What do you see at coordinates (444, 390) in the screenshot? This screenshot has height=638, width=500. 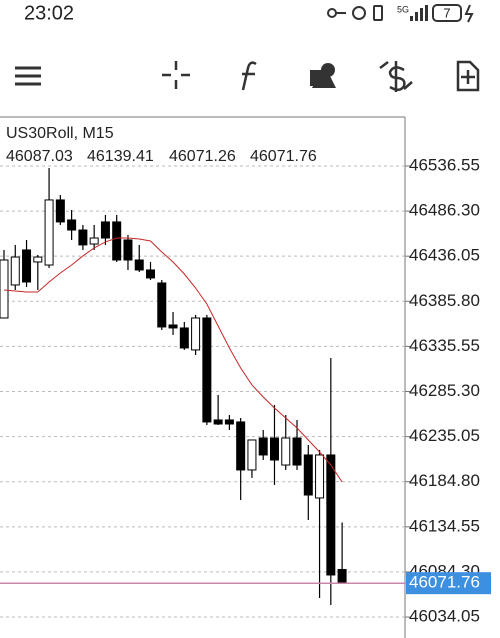 I see `y-tick-label: 46285.30` at bounding box center [444, 390].